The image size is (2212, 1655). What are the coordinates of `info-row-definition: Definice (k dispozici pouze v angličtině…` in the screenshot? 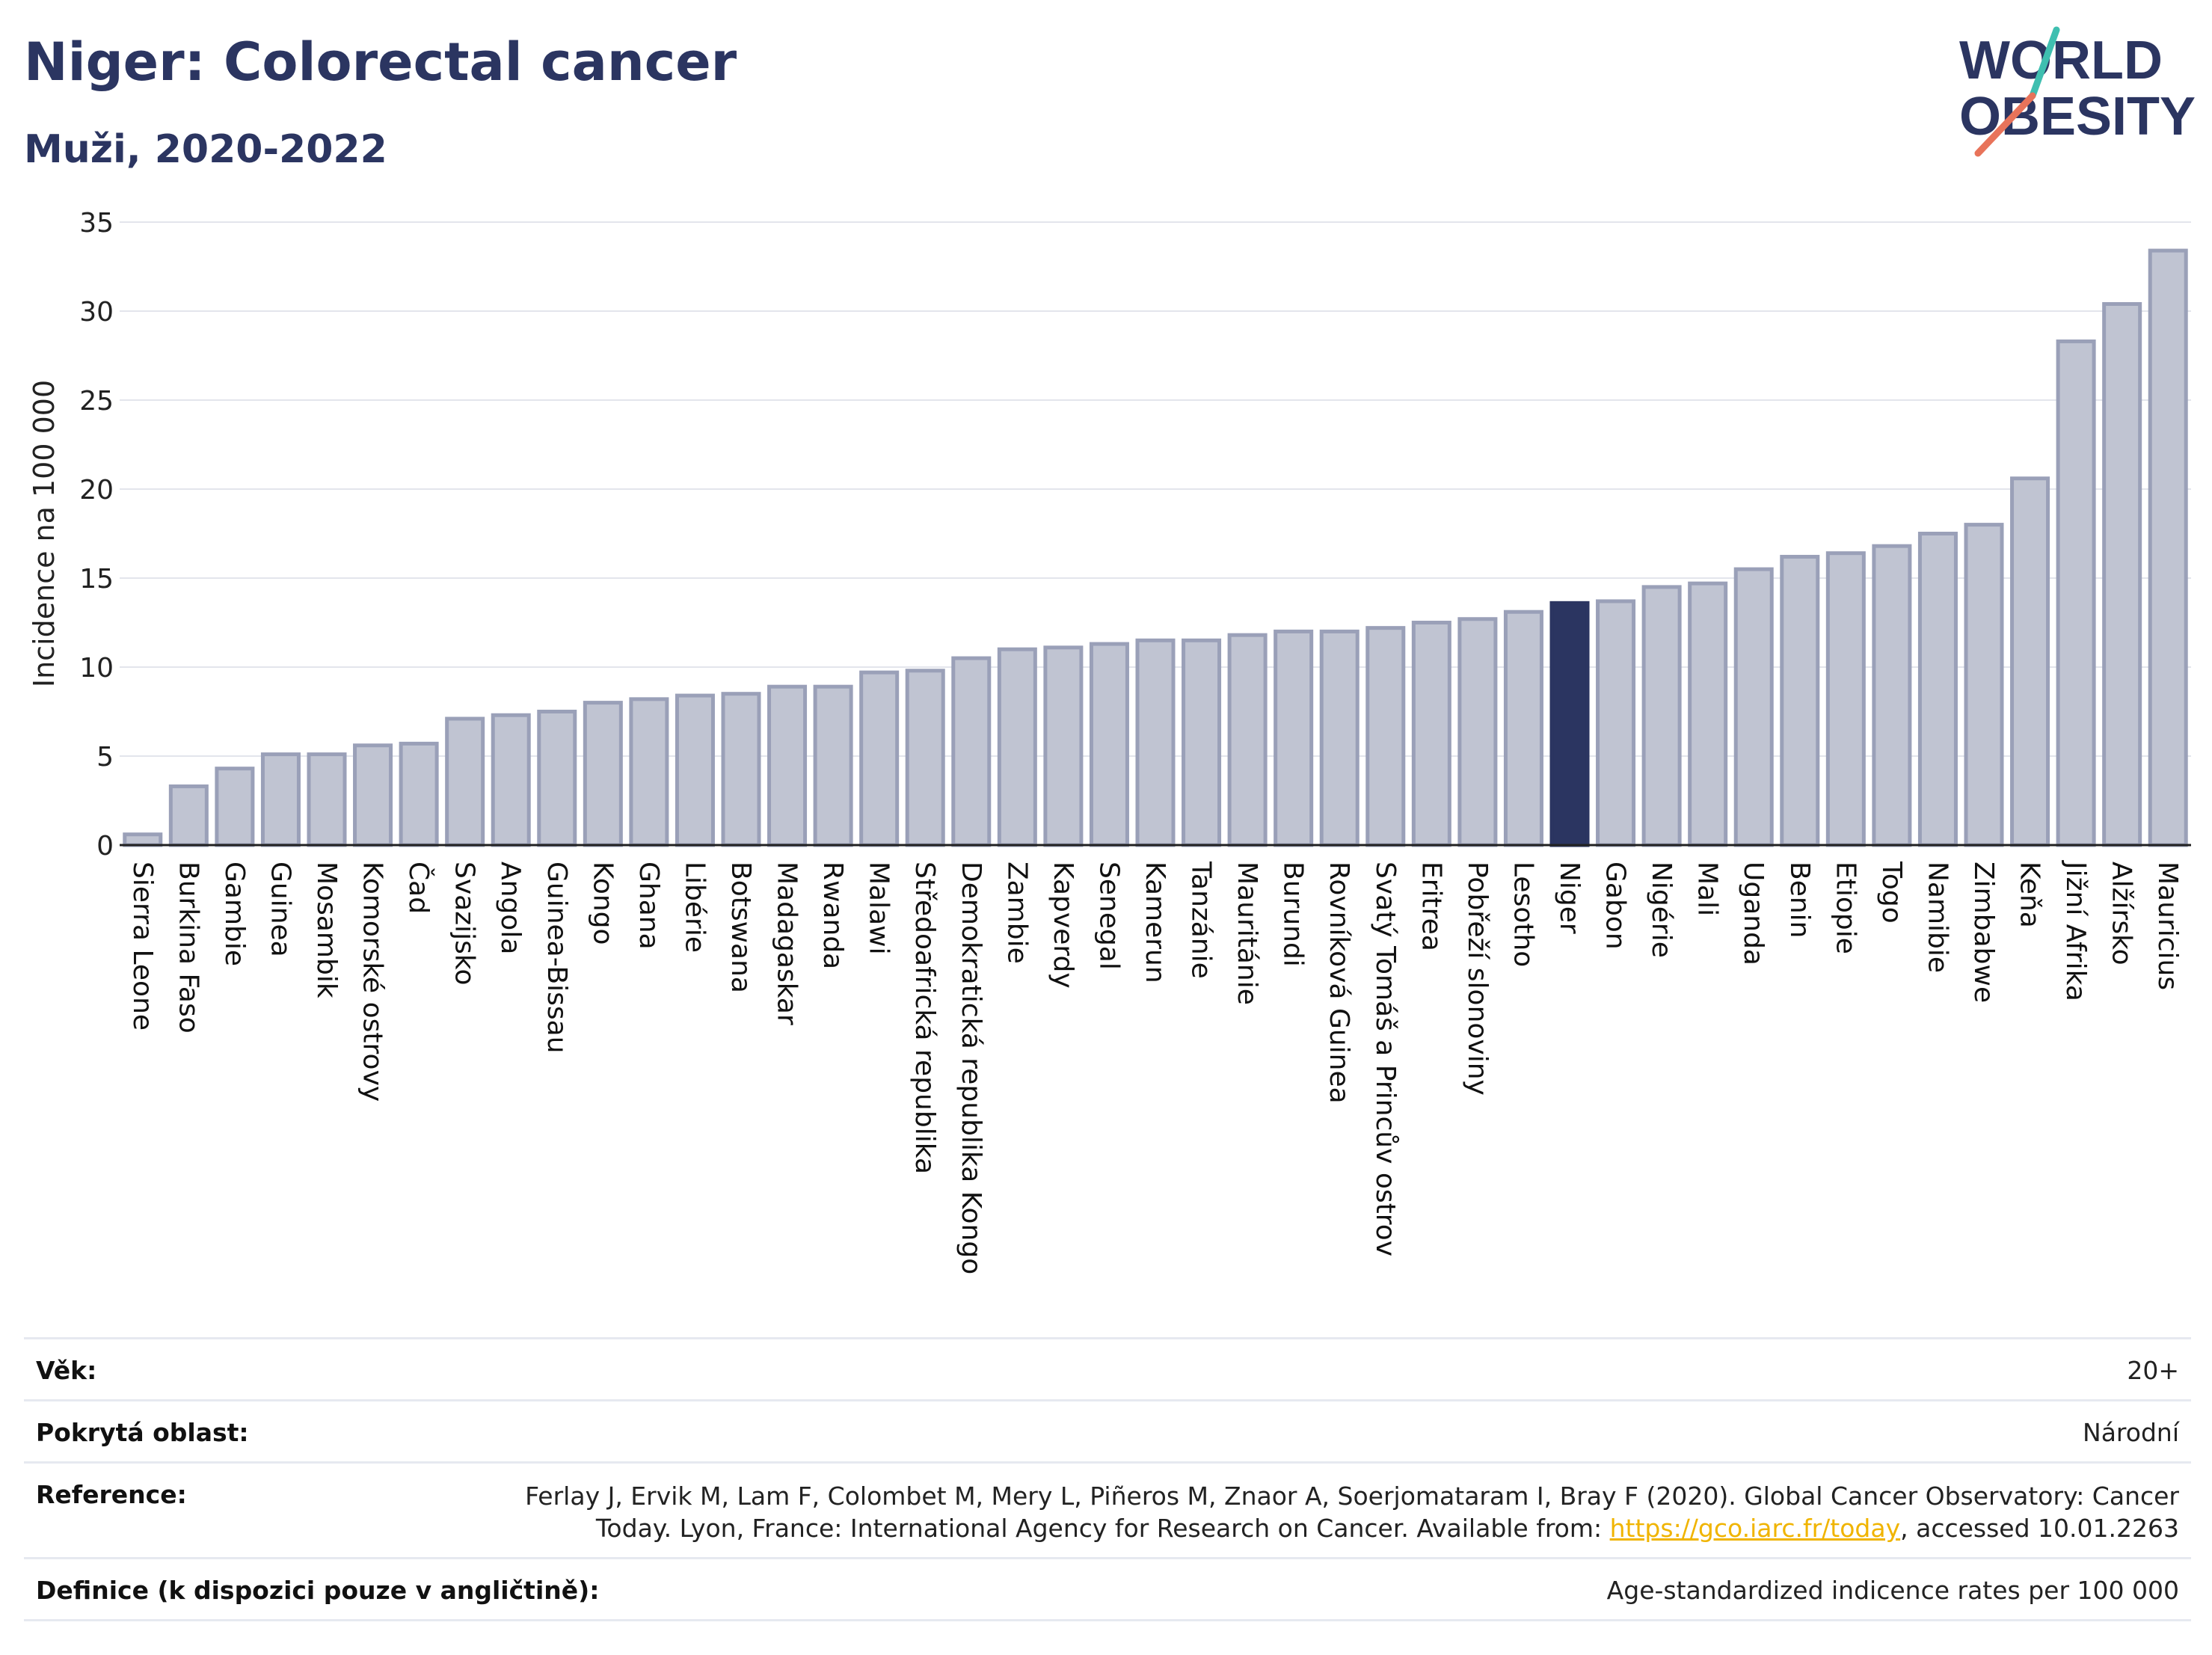 It's located at (1107, 1589).